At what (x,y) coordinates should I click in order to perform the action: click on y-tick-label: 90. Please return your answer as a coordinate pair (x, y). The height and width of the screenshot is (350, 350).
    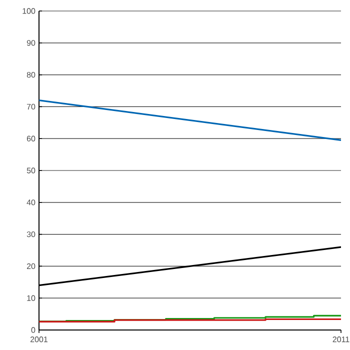
    Looking at the image, I should click on (31, 43).